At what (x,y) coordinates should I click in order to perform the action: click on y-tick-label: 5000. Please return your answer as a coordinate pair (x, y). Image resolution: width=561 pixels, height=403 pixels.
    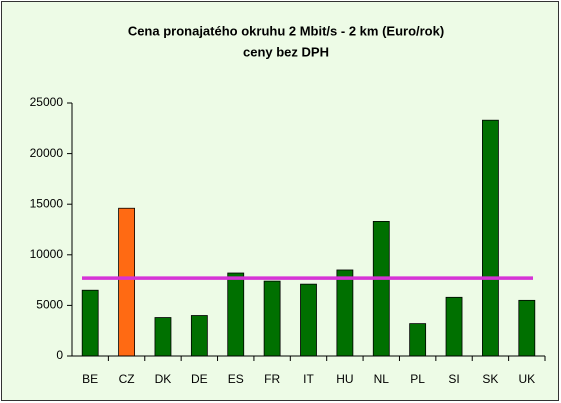
    Looking at the image, I should click on (49, 305).